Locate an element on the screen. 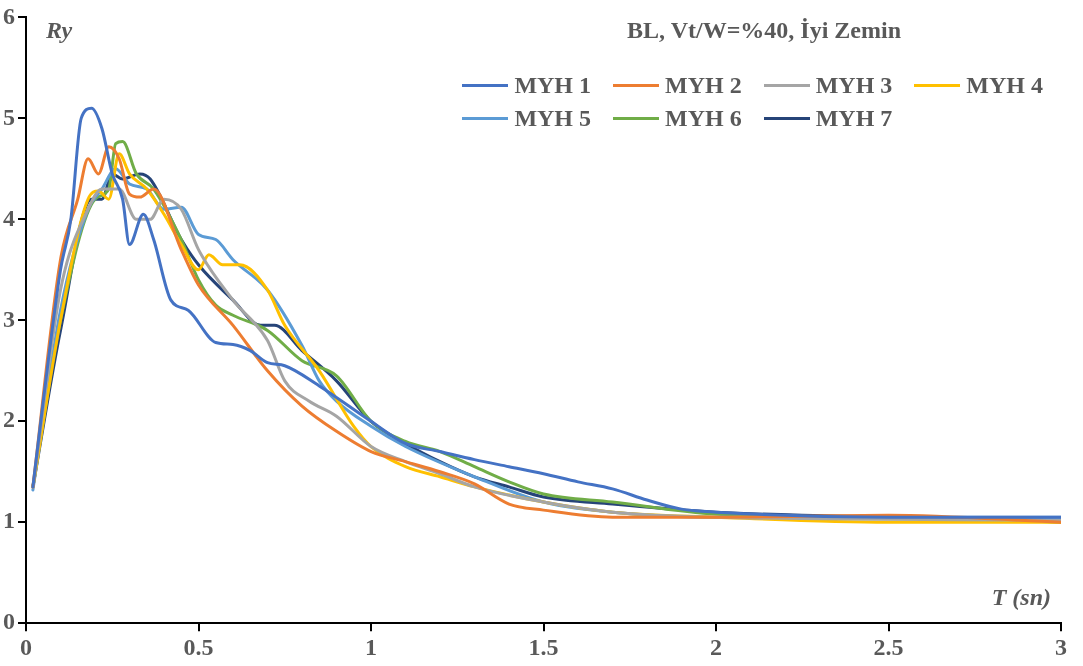 The height and width of the screenshot is (666, 1083). x-tick-label: 0 is located at coordinates (26, 646).